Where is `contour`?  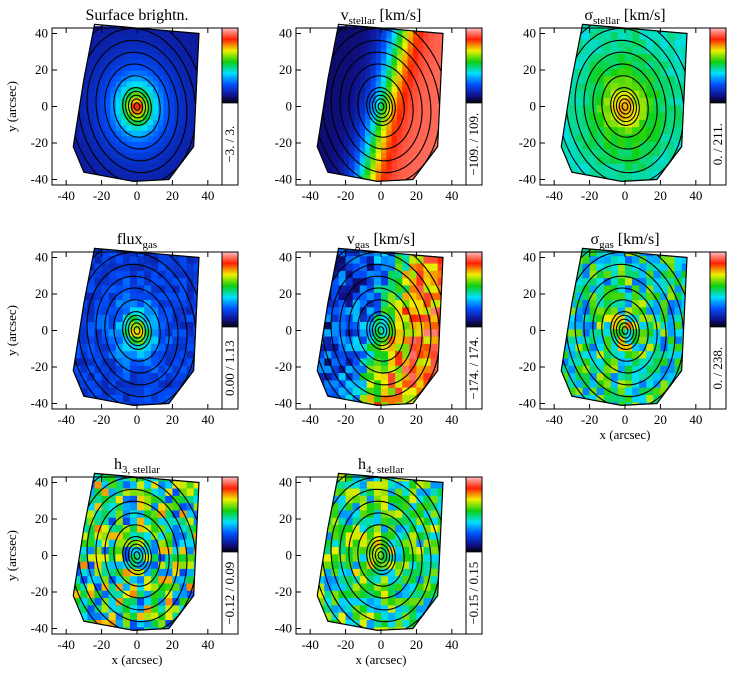
contour is located at coordinates (381, 106).